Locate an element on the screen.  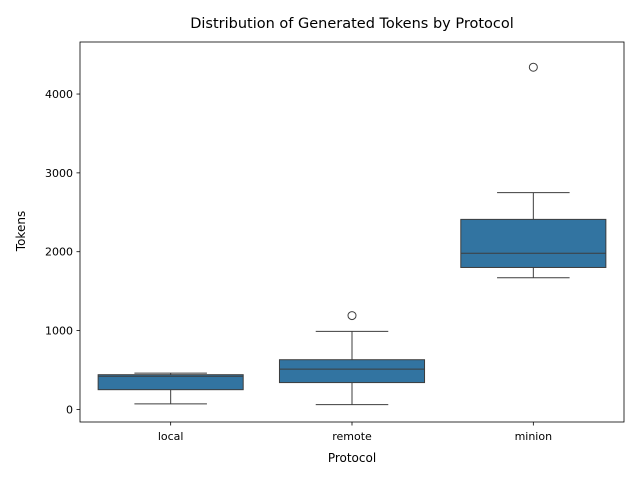
box-remote is located at coordinates (352, 371).